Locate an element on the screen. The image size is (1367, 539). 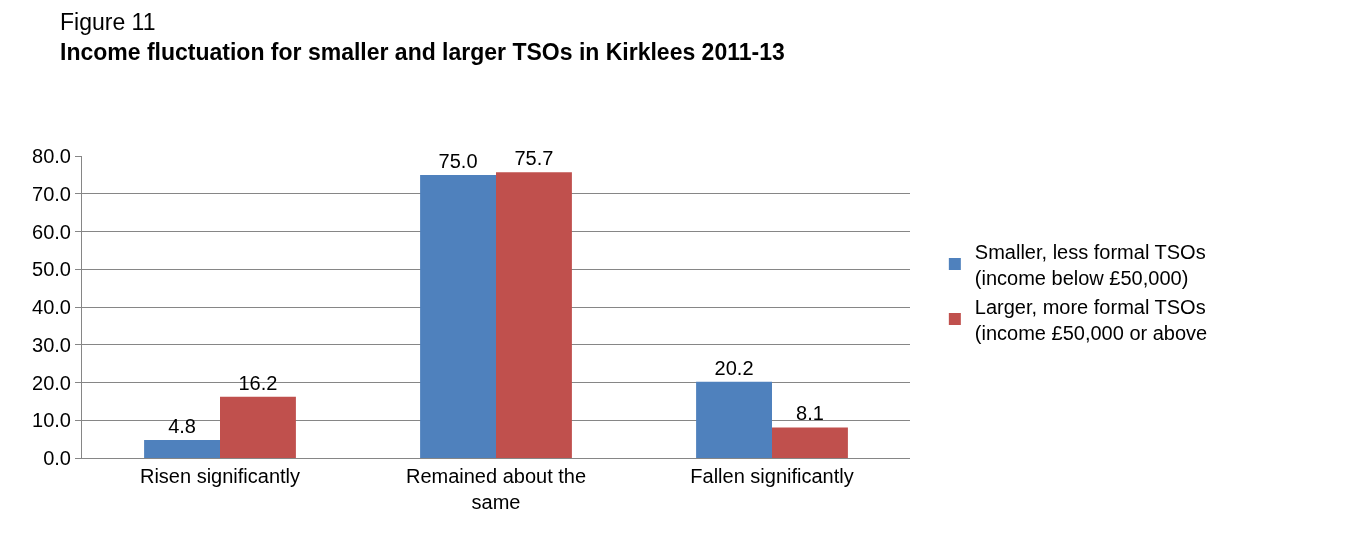
y-tick-label: 10.0 is located at coordinates (51, 420).